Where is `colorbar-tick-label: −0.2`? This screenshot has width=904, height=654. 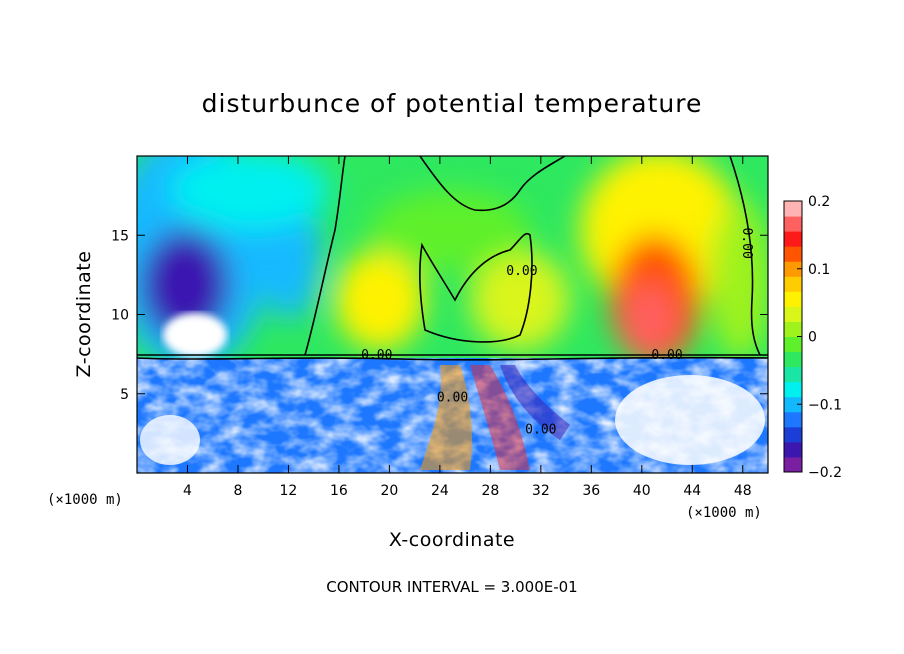 colorbar-tick-label: −0.2 is located at coordinates (825, 473).